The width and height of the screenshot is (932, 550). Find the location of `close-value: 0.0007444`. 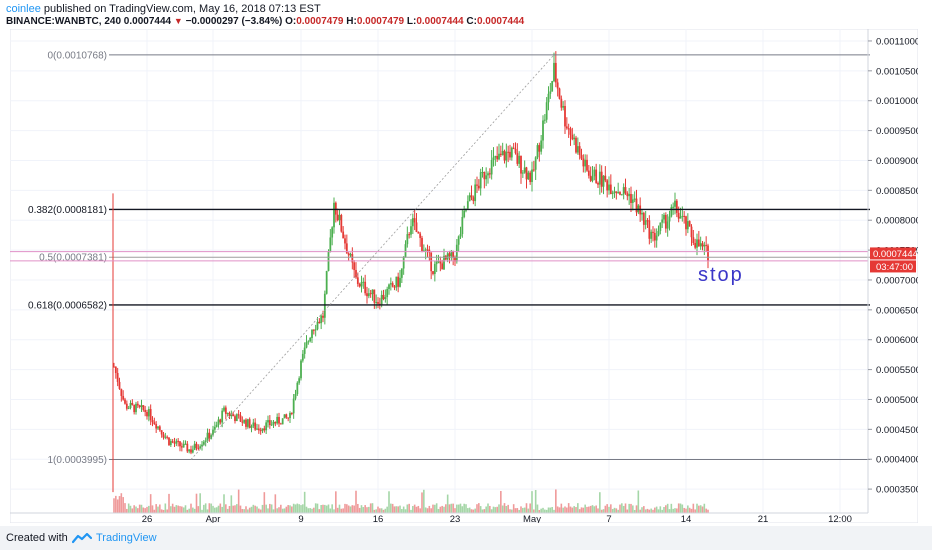

close-value: 0.0007444 is located at coordinates (500, 21).